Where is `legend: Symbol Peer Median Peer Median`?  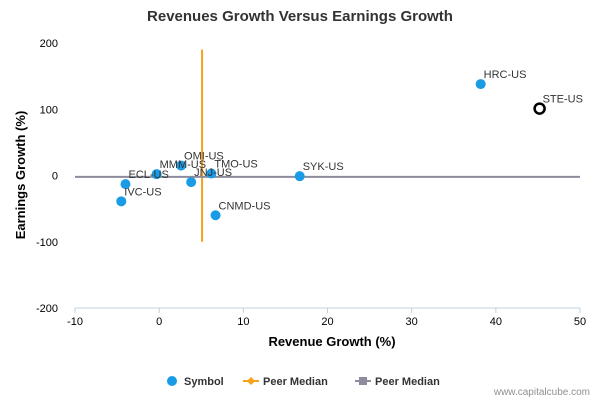 legend: Symbol Peer Median Peer Median is located at coordinates (303, 382).